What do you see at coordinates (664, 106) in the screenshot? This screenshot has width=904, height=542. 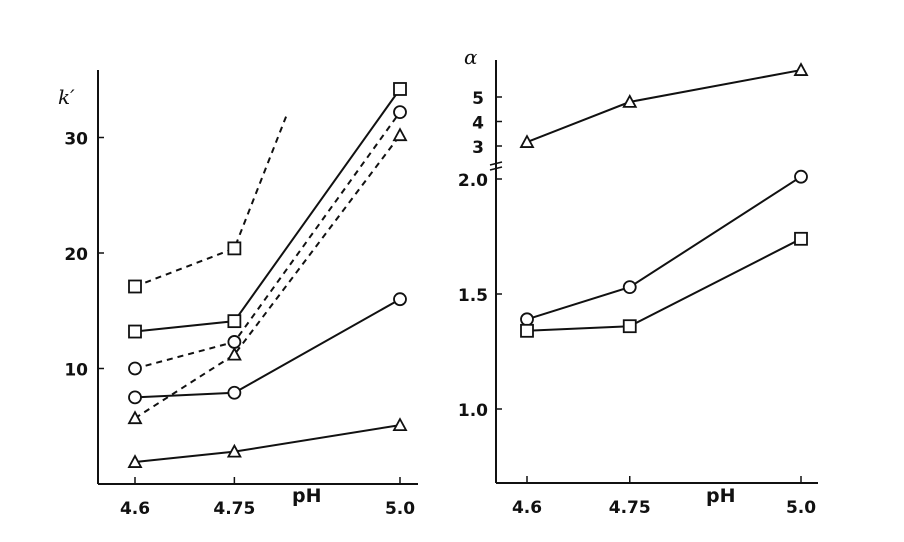 I see `series-line-triangle` at bounding box center [664, 106].